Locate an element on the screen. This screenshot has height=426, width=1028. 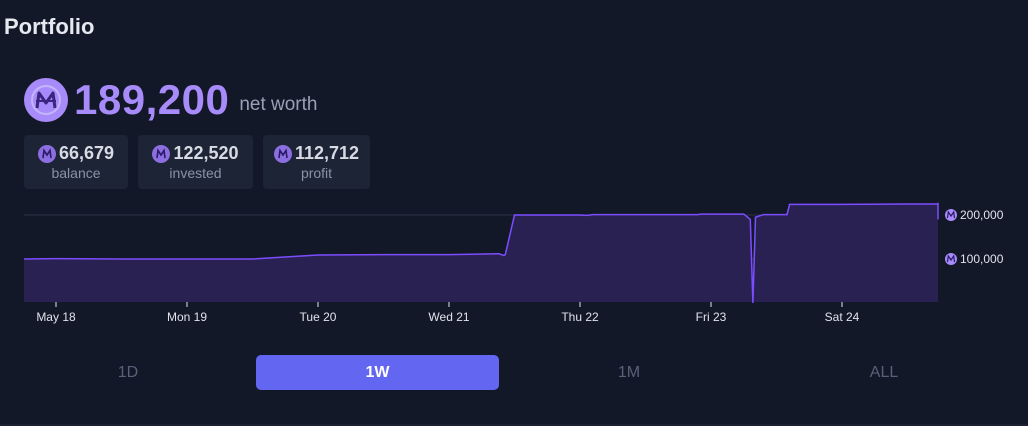
stat-value: 112,712 is located at coordinates (327, 153).